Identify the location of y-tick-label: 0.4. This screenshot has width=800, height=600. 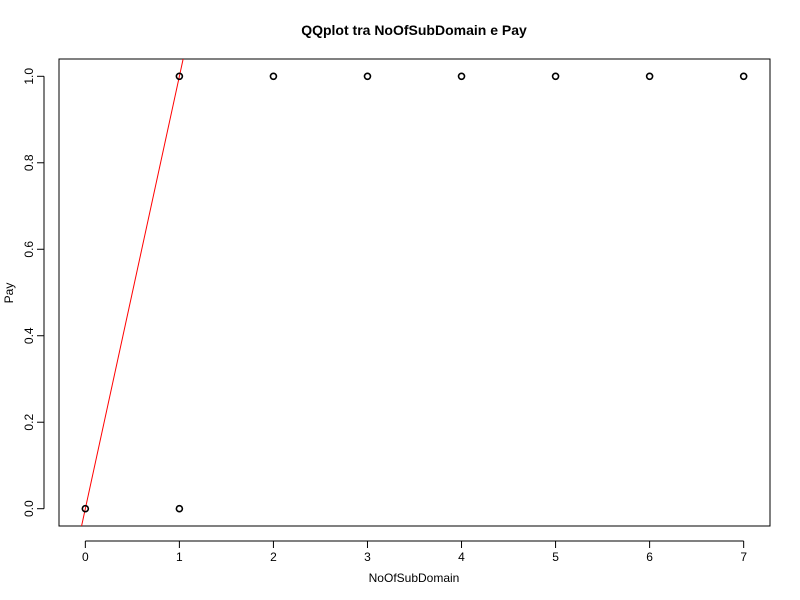
(29, 335).